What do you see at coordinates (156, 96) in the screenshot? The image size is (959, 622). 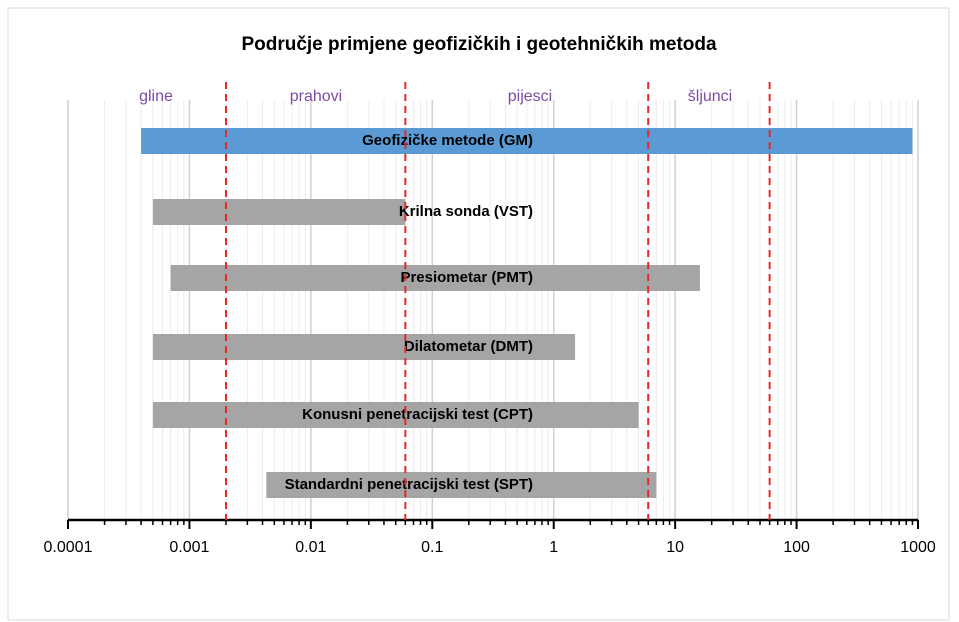 I see `zone-label: gline` at bounding box center [156, 96].